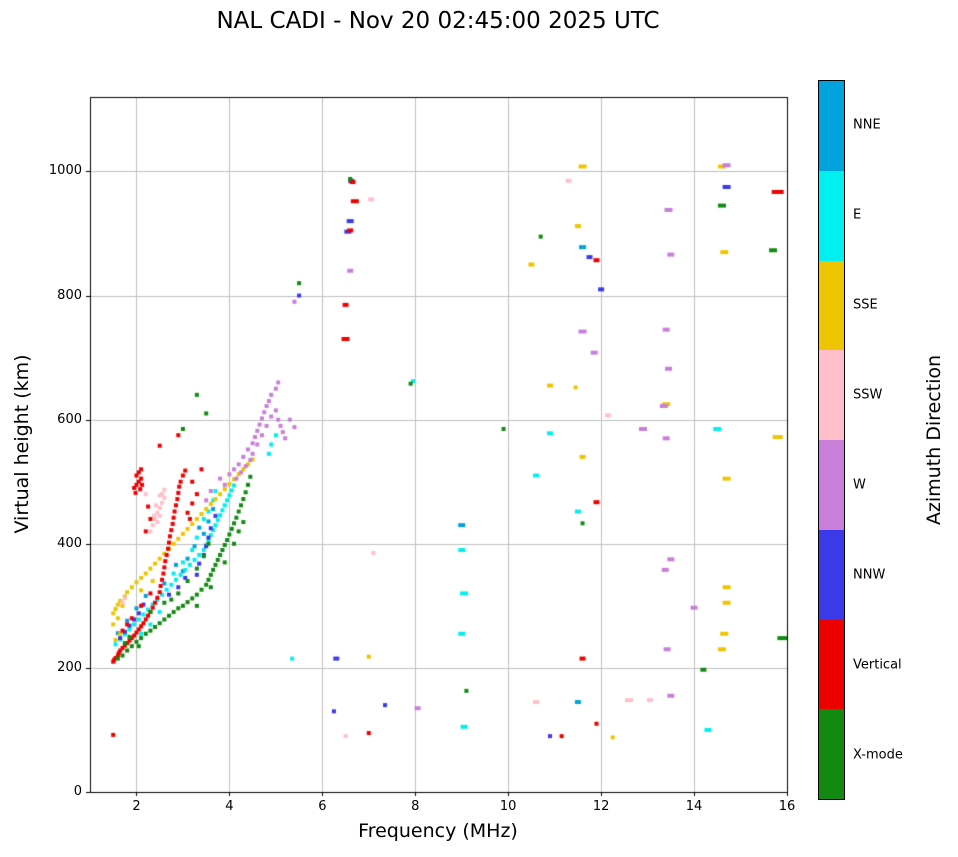  I want to click on x-axis-label: Frequency (MHz), so click(438, 831).